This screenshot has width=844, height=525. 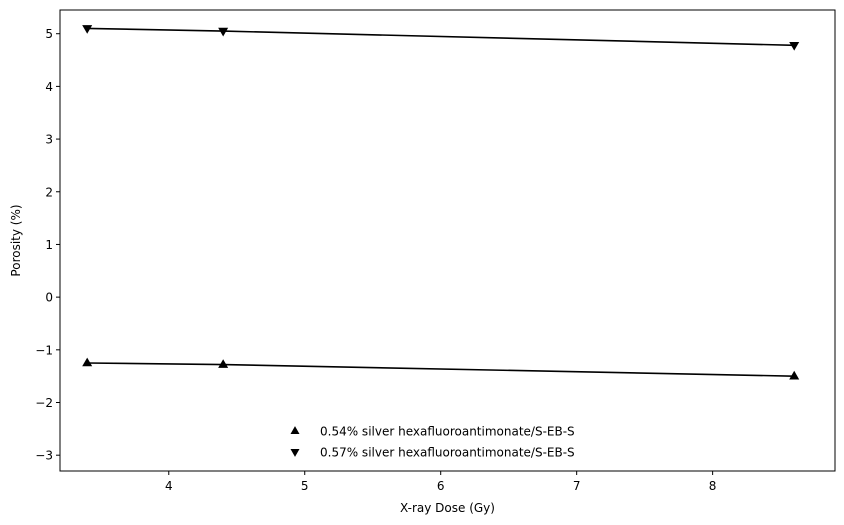 I want to click on series-triangle-down, so click(x=441, y=38).